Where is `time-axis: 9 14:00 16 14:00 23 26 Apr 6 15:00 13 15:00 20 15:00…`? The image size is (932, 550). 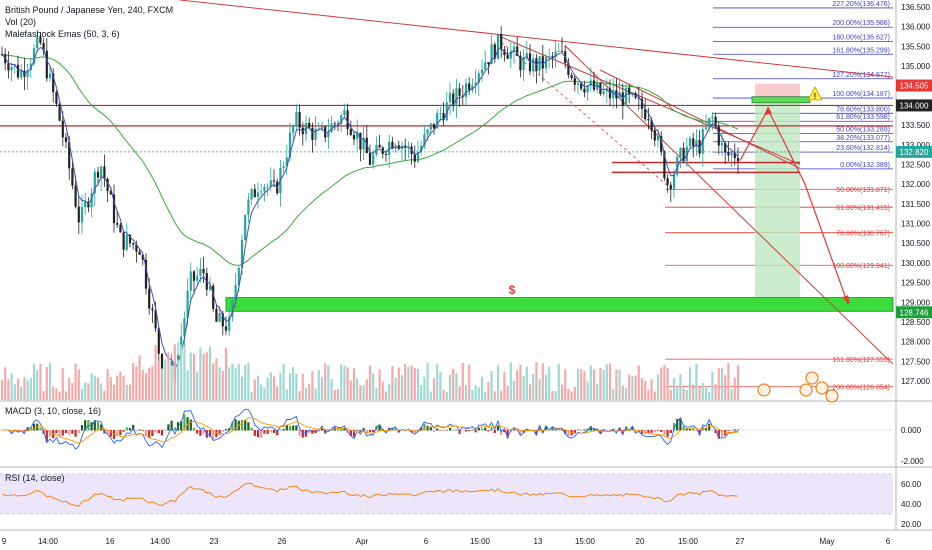
time-axis: 9 14:00 16 14:00 23 26 Apr 6 15:00 13 15:00 20 15:00… is located at coordinates (446, 541).